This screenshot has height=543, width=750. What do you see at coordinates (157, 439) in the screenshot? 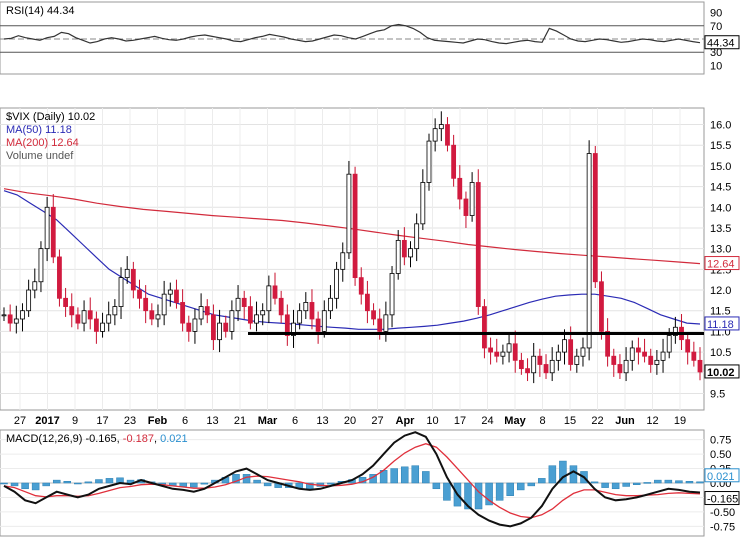
I see `macd-label-part: ,` at bounding box center [157, 439].